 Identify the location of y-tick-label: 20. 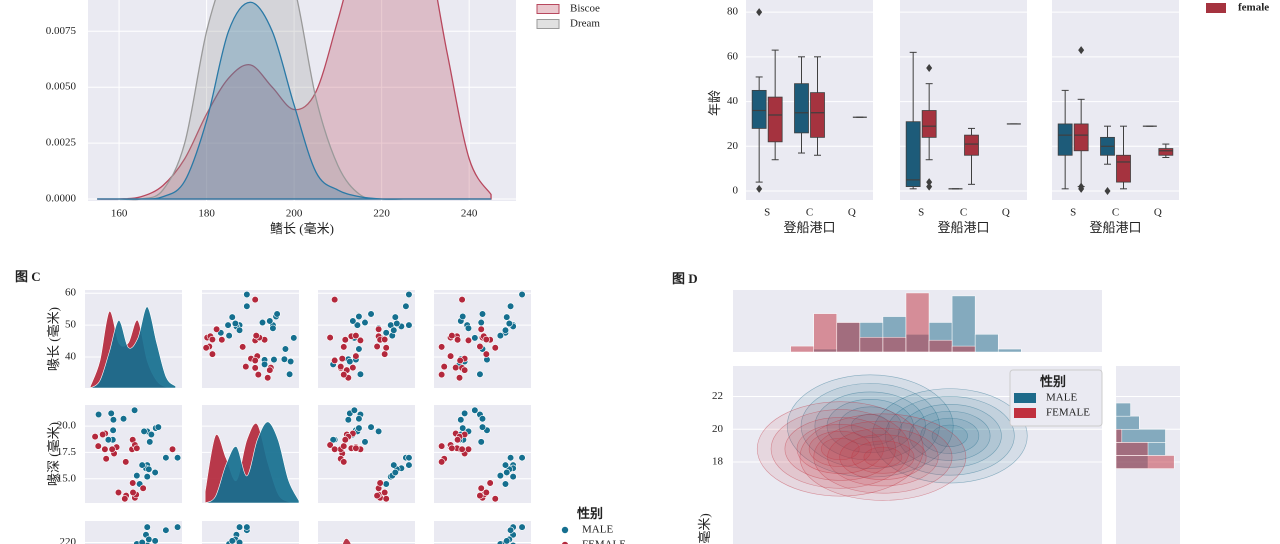
(733, 146).